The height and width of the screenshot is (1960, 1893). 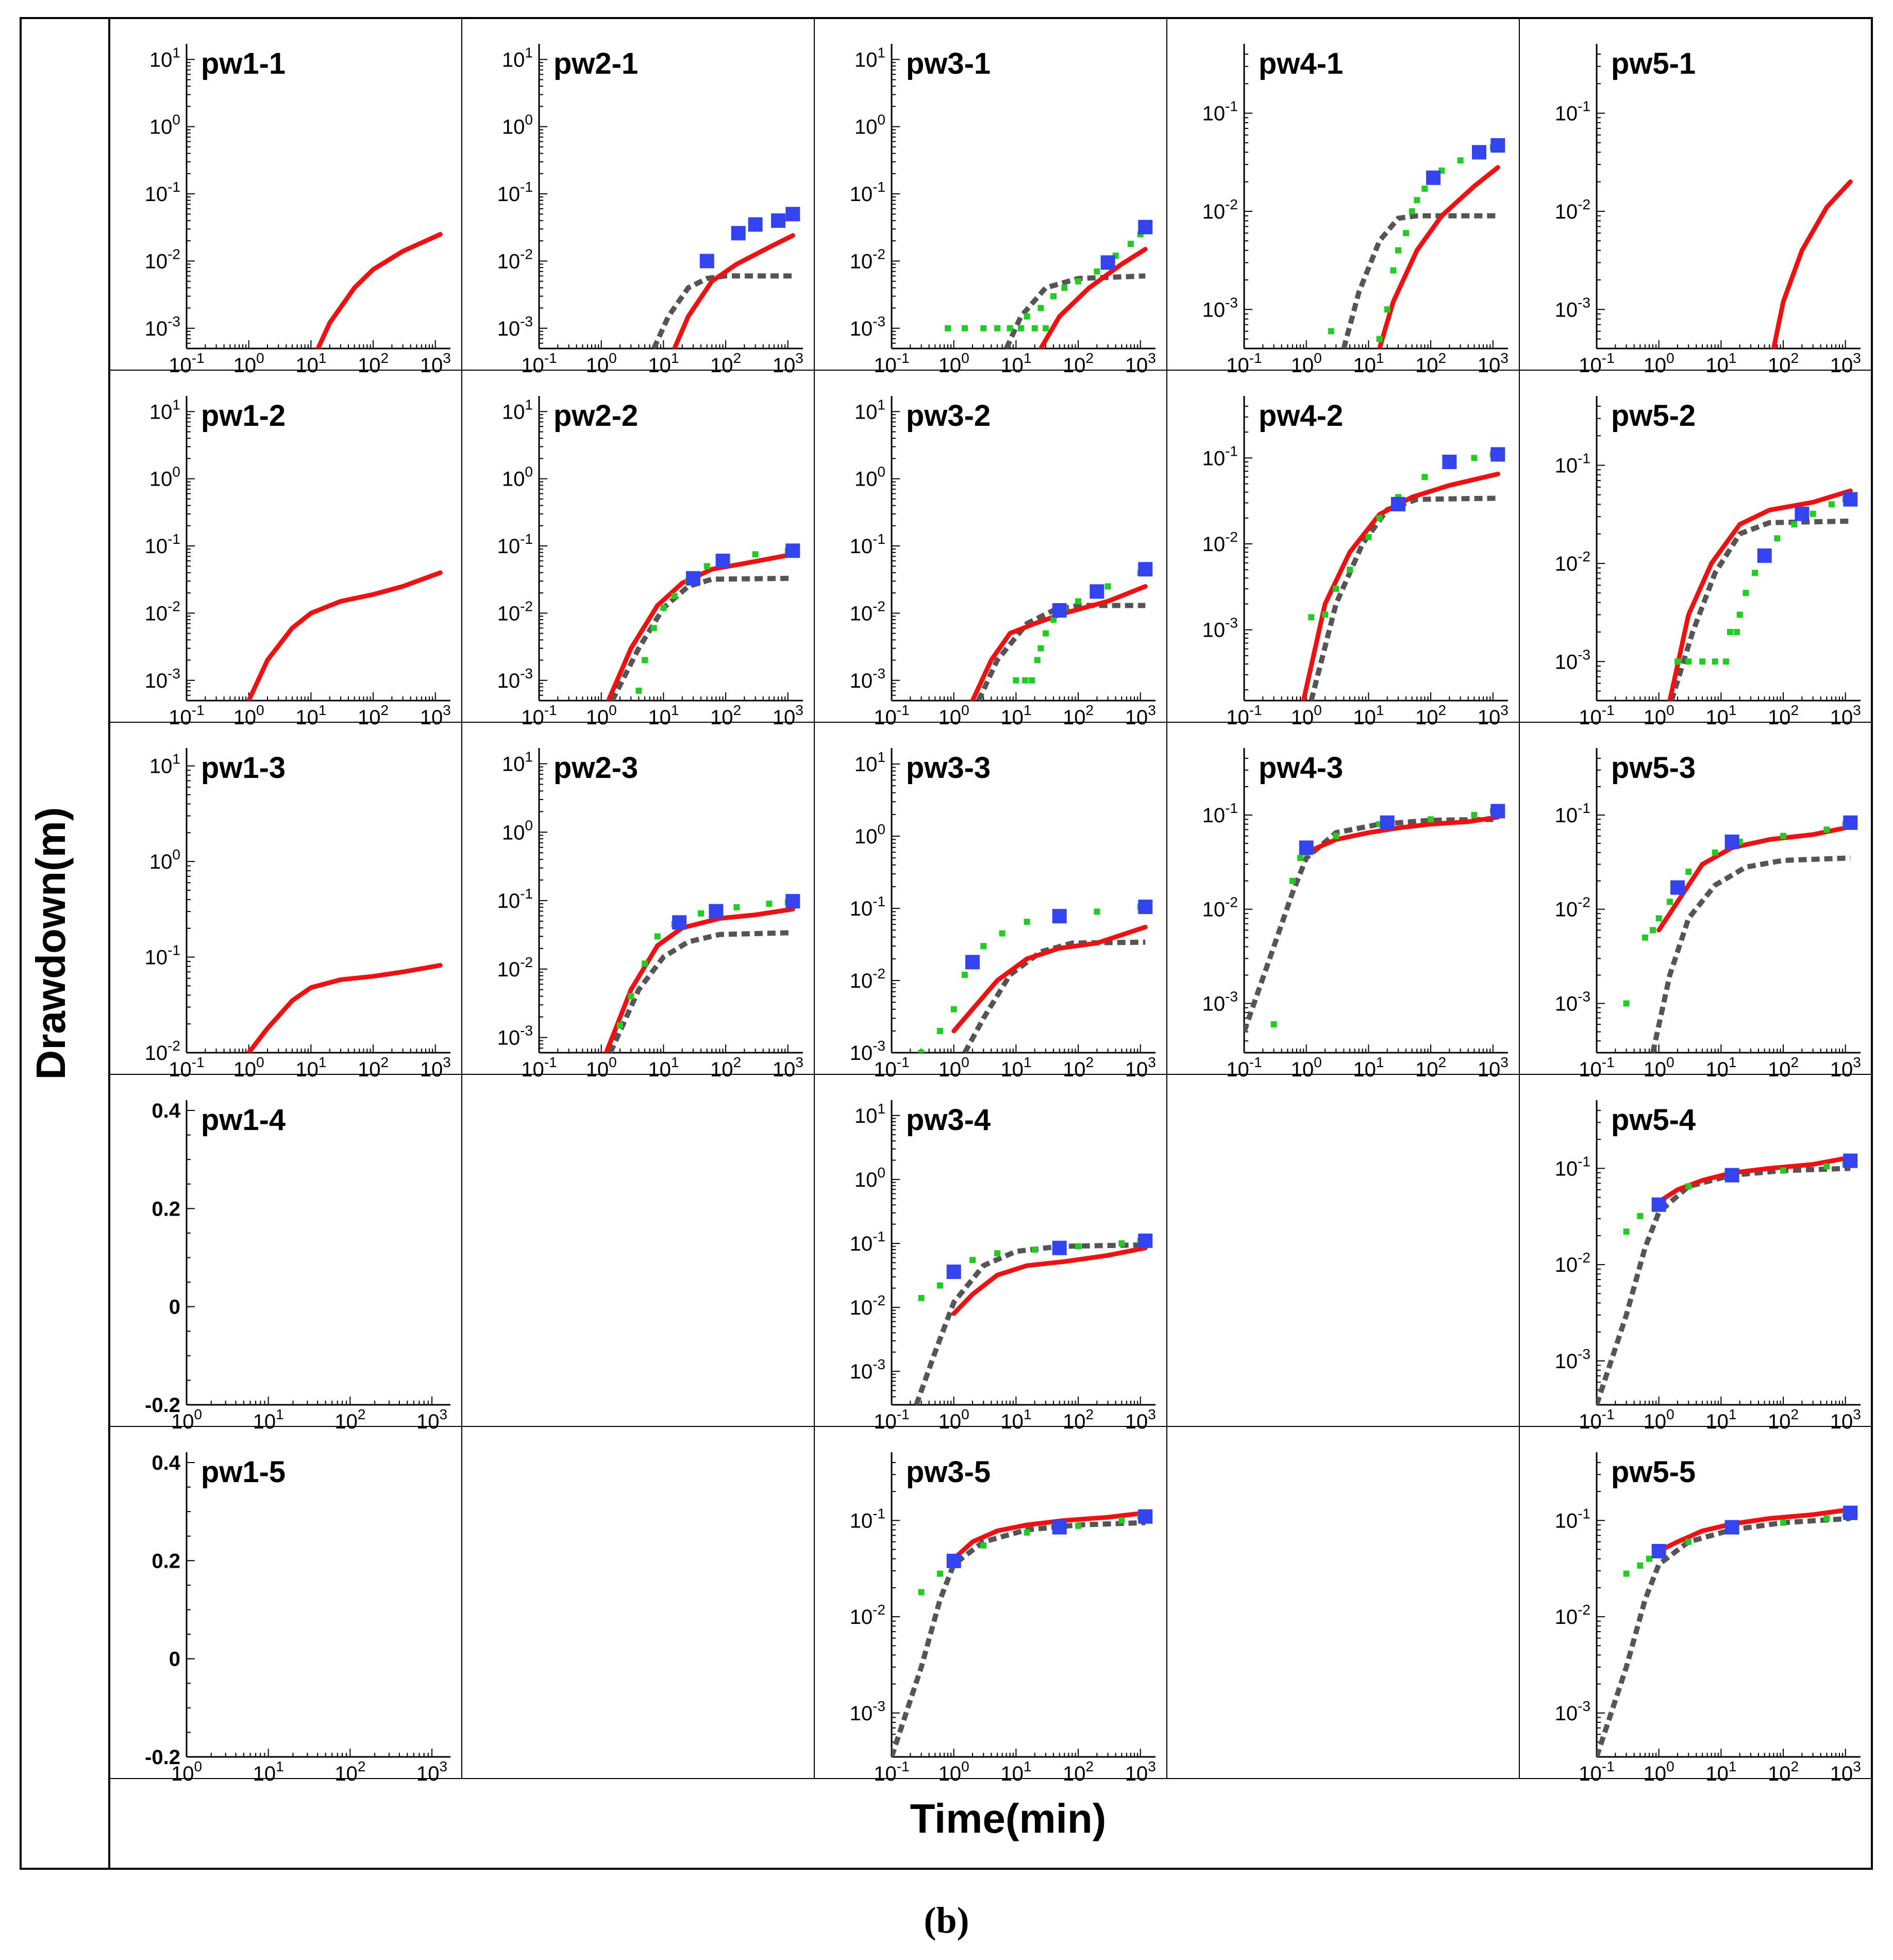 What do you see at coordinates (870, 763) in the screenshot?
I see `y-tick-label: 10¹` at bounding box center [870, 763].